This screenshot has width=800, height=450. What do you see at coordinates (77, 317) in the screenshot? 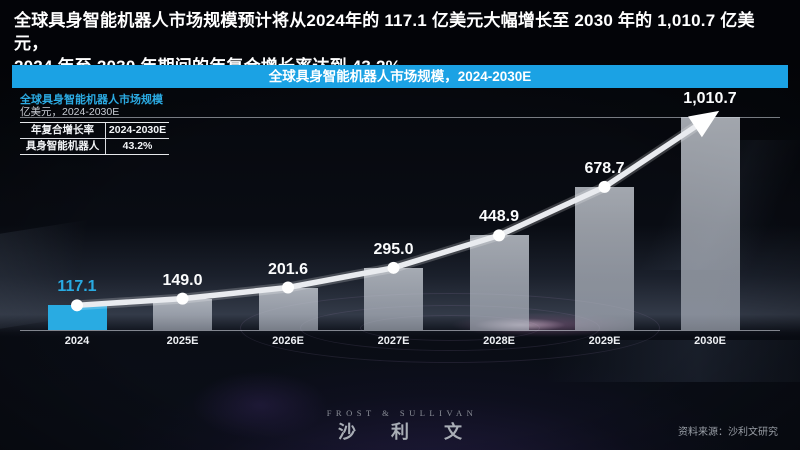
I see `bar-2024` at bounding box center [77, 317].